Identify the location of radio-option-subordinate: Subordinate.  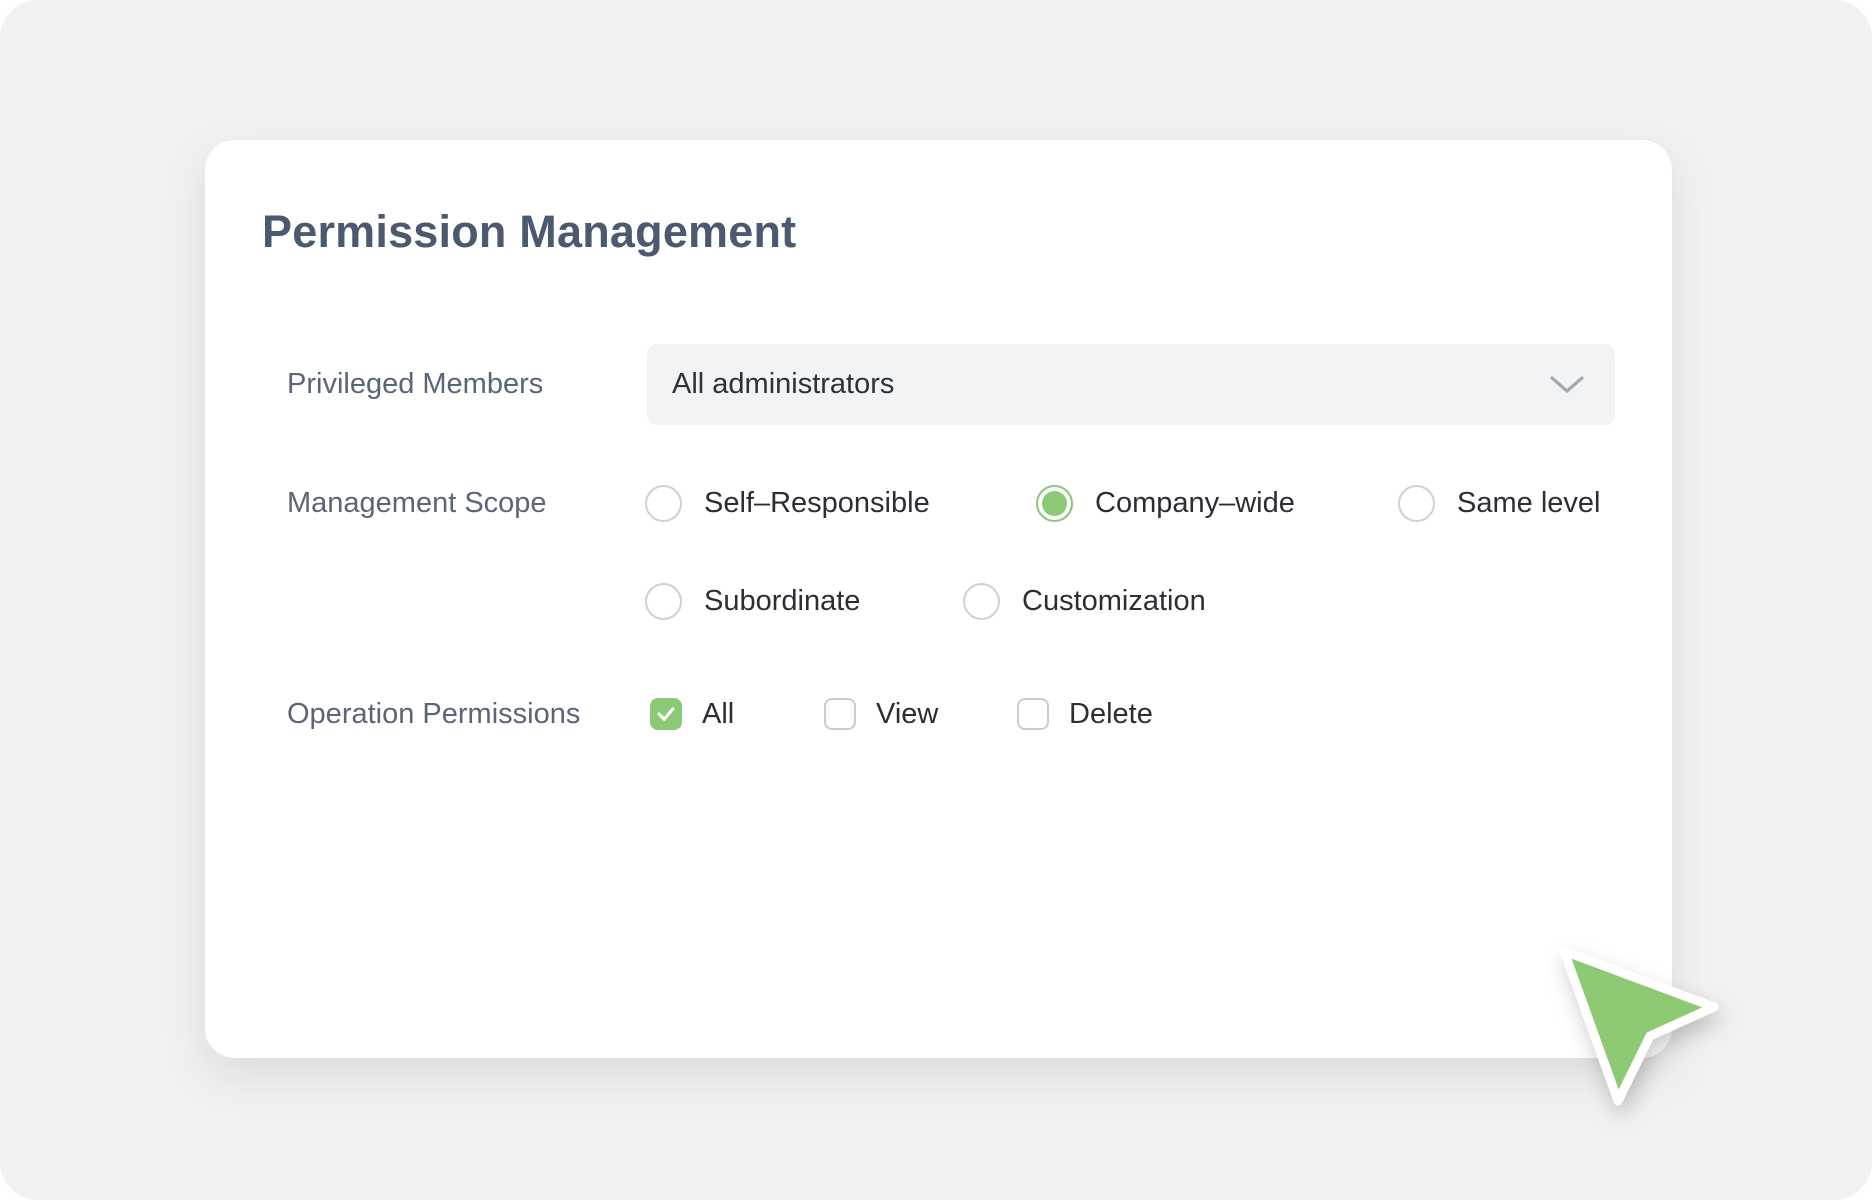
(752, 601).